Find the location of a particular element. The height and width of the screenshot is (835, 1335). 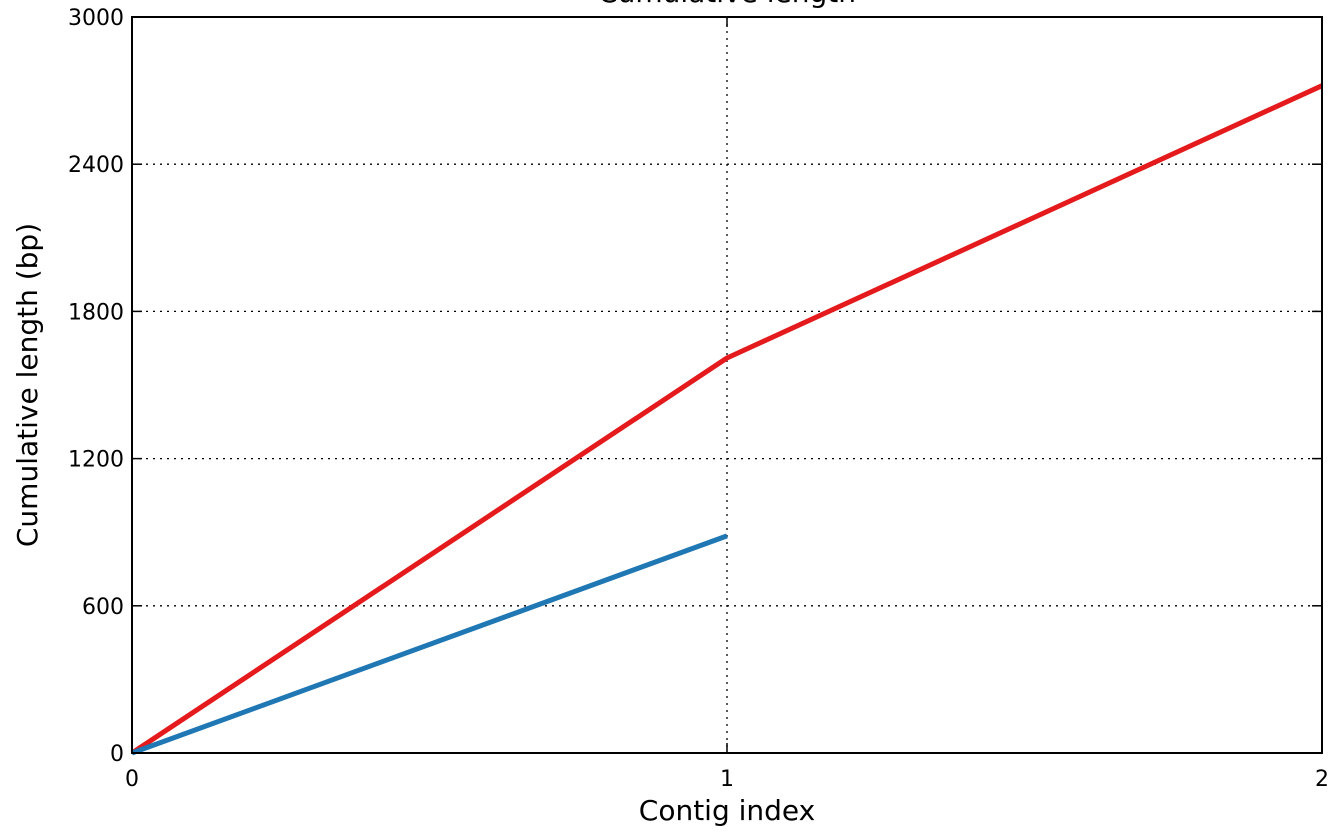

y-tick-label-4: 2400 is located at coordinates (96, 165).